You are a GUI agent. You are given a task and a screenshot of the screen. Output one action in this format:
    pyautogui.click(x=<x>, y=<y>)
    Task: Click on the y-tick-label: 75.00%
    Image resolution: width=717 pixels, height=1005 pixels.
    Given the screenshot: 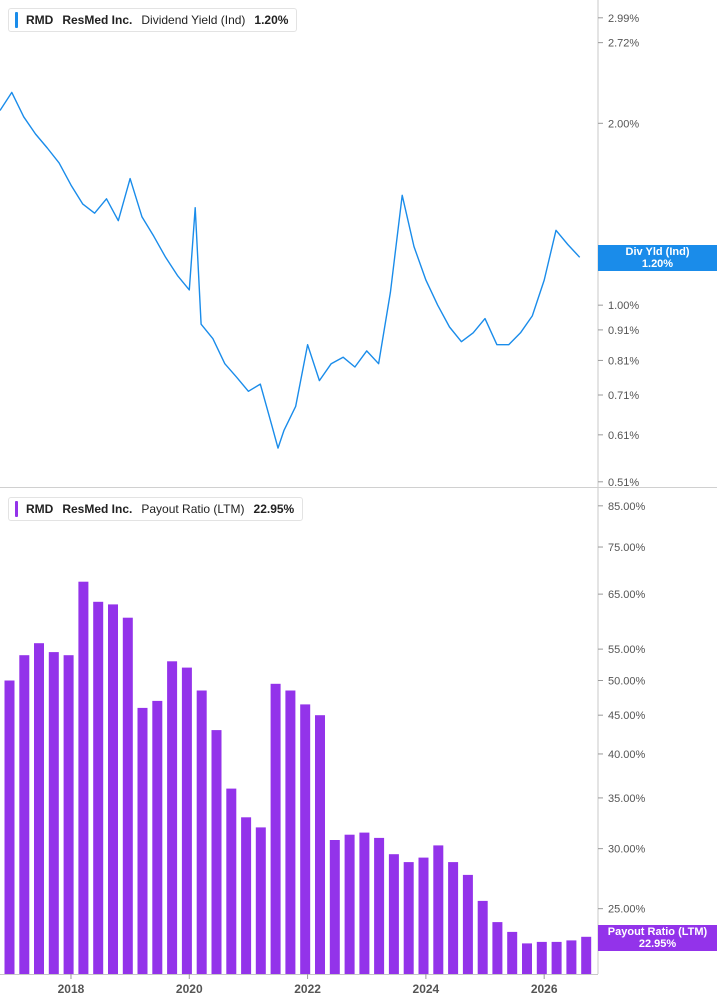 What is the action you would take?
    pyautogui.click(x=627, y=548)
    